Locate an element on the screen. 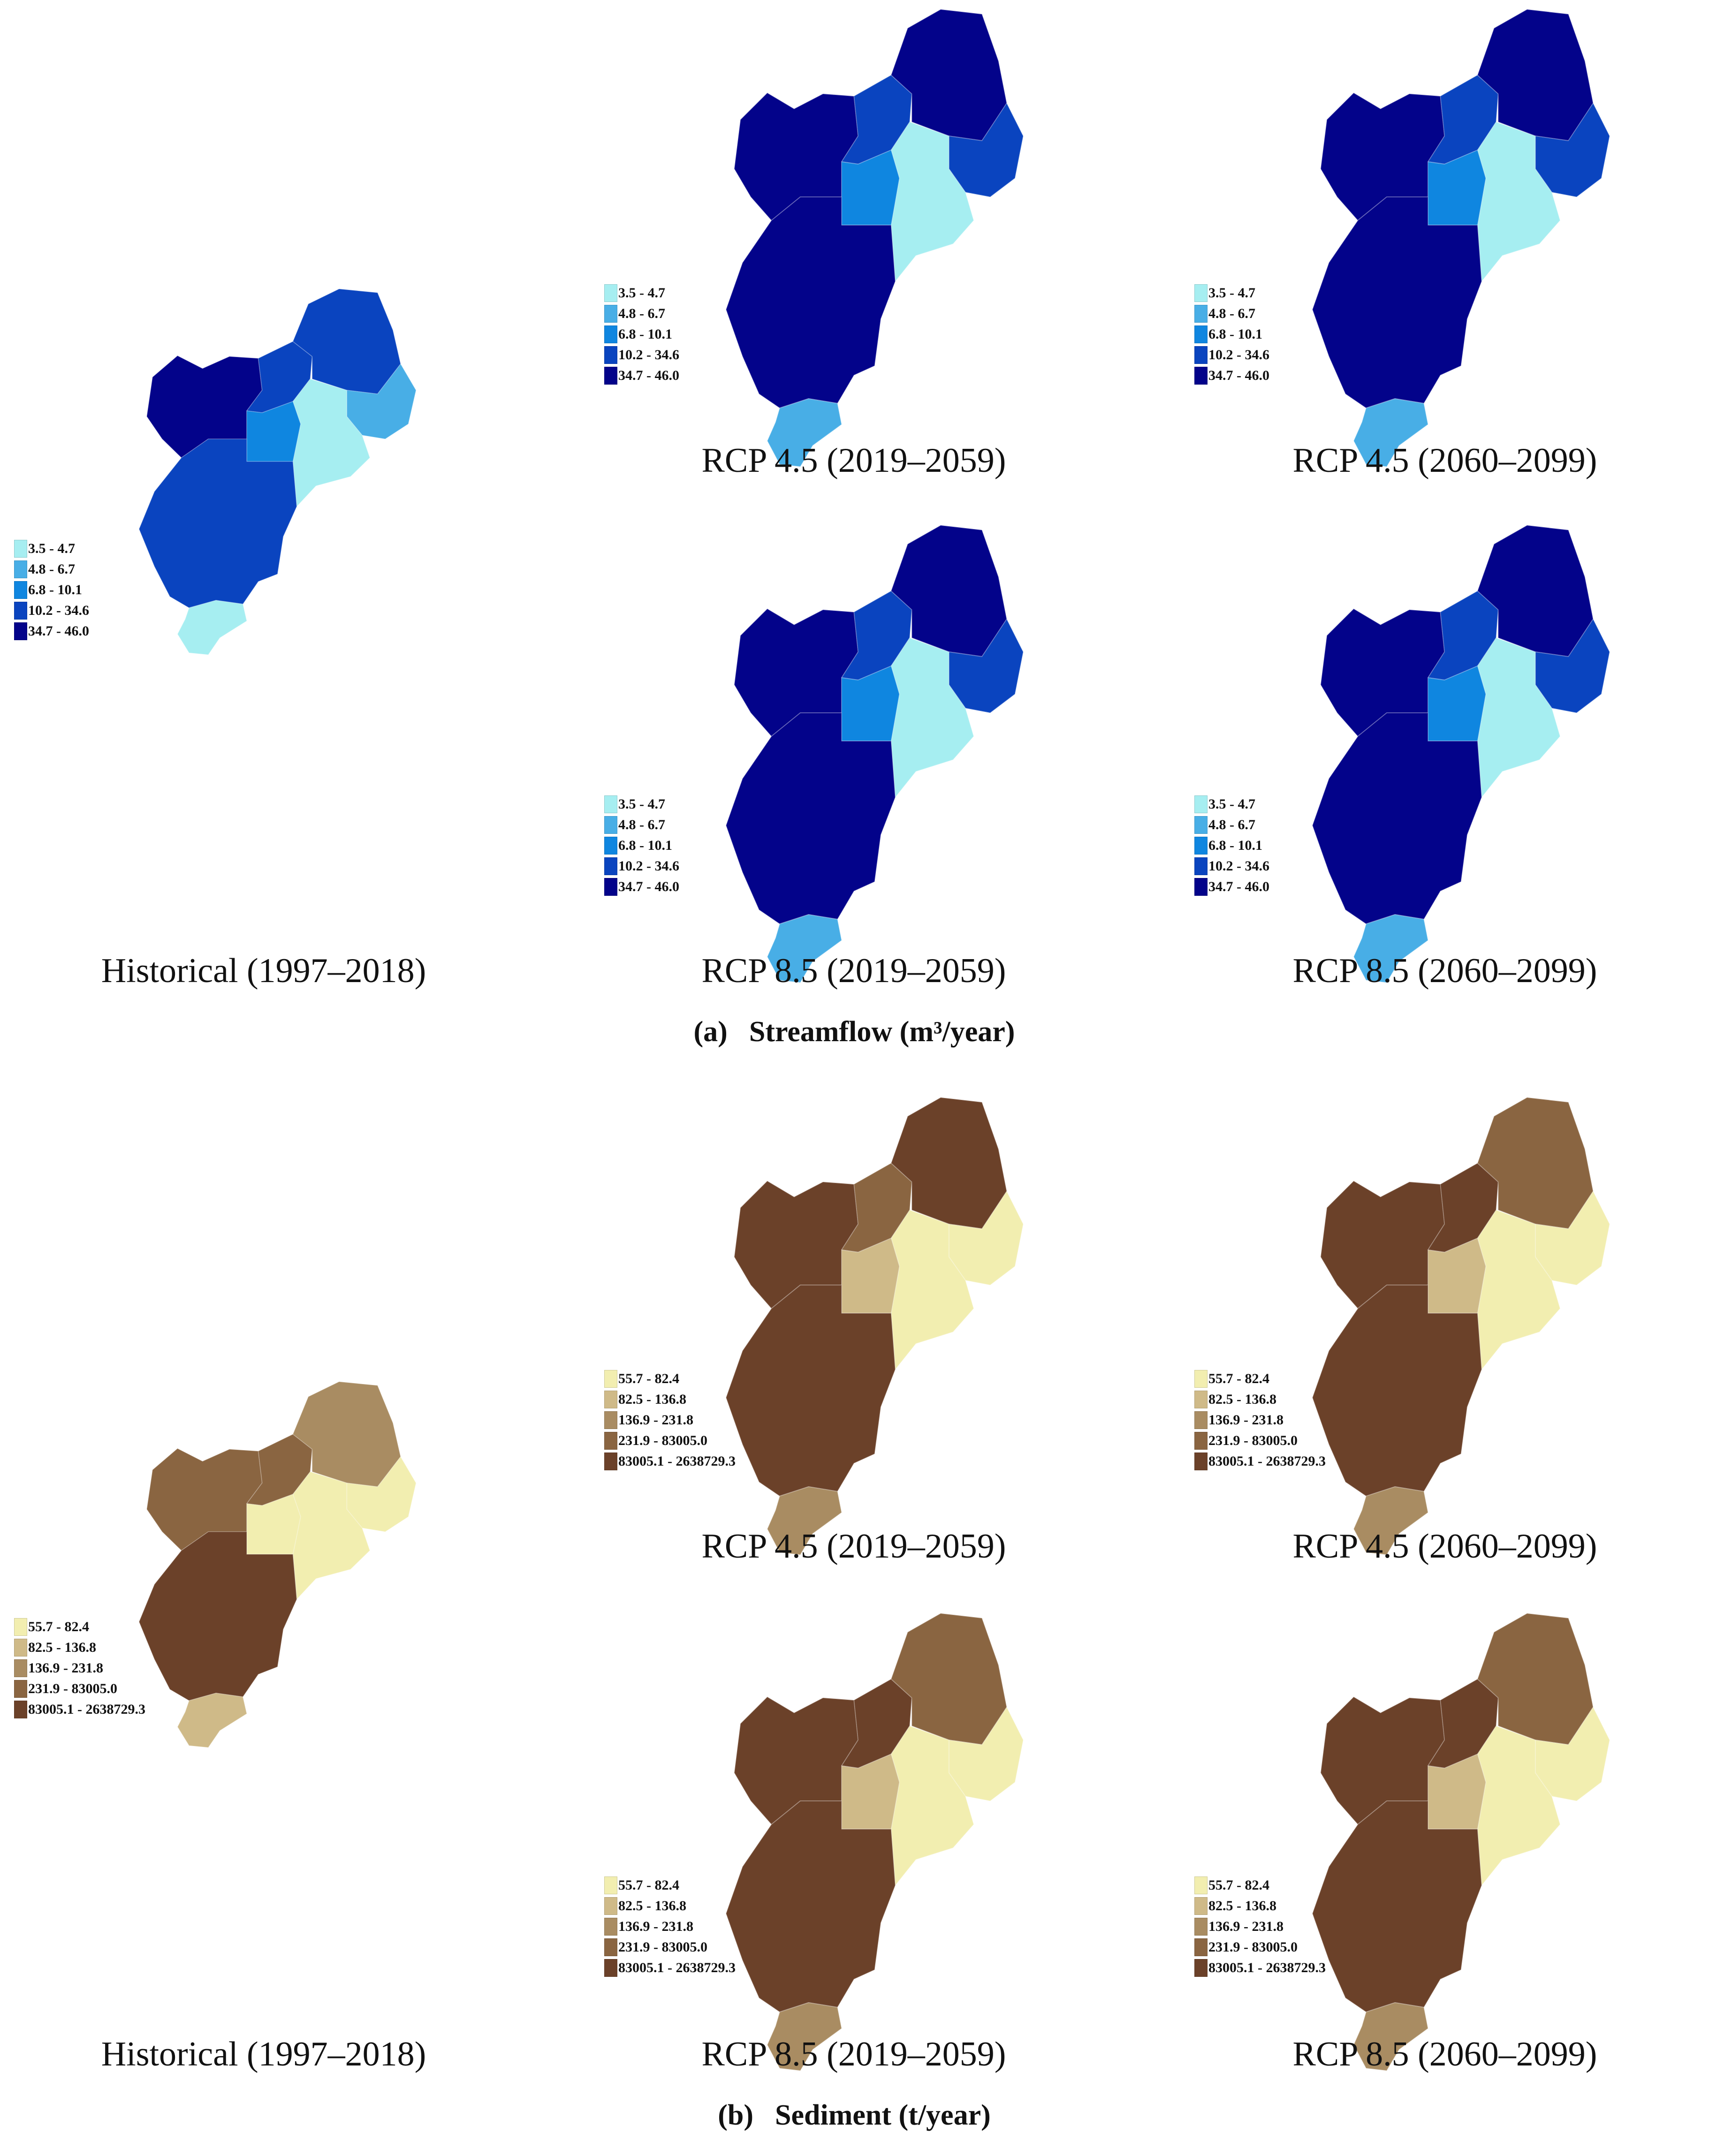 The height and width of the screenshot is (2156, 1709). streamflow-section-tag: (a) is located at coordinates (711, 1032).